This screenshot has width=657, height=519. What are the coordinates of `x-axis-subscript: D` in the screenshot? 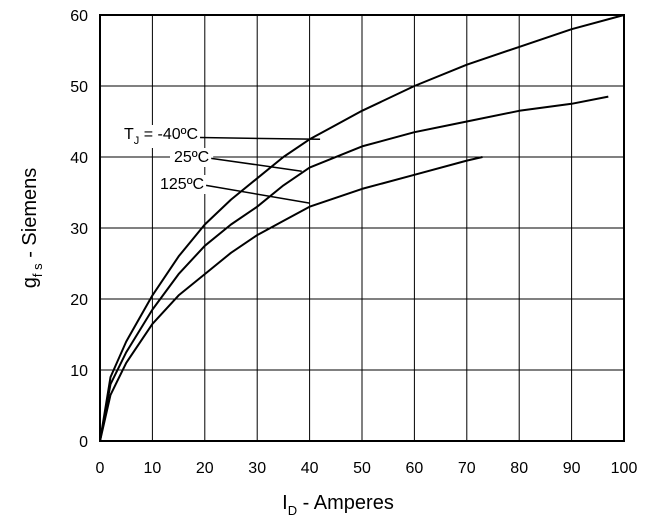 It's located at (292, 510).